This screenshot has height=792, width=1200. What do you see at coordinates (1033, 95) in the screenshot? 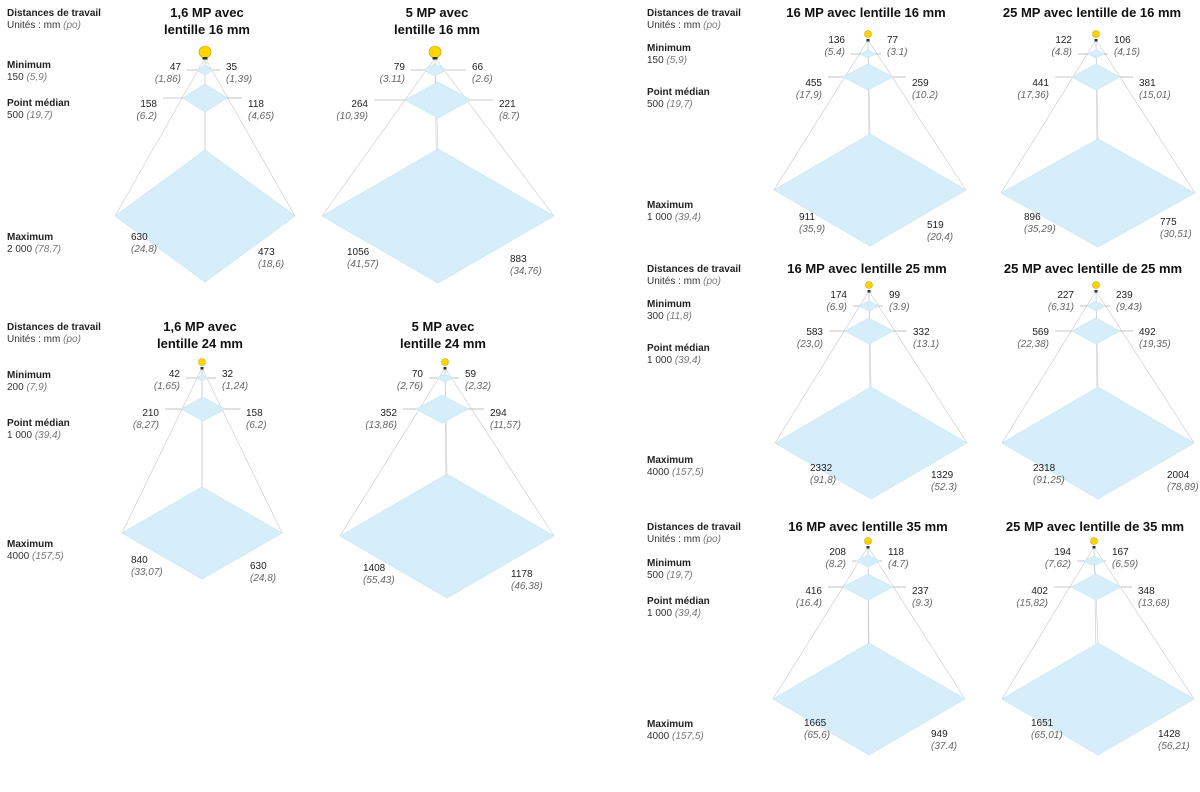
I see `median-left-dimension-in: (17,36)` at bounding box center [1033, 95].